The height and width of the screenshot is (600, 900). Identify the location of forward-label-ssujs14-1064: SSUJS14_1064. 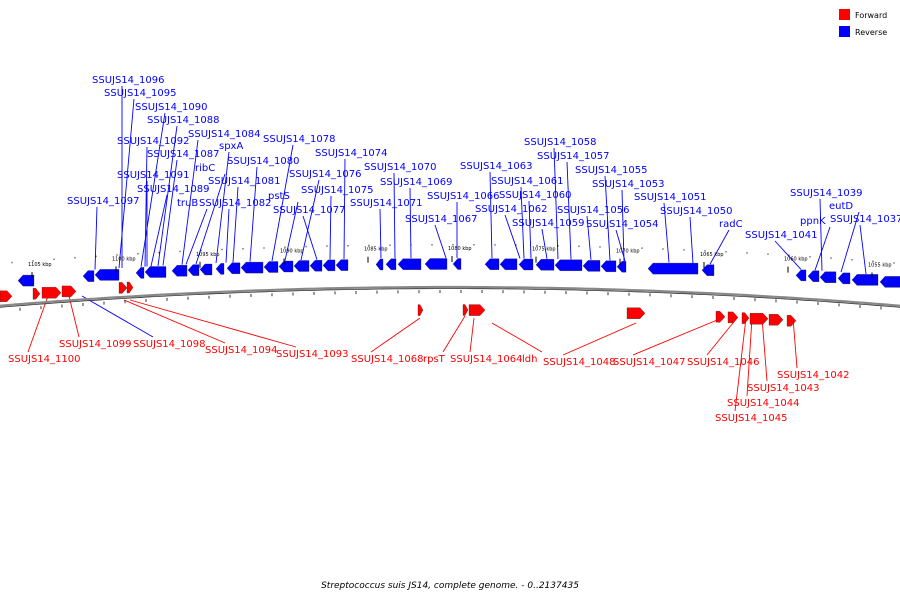
(486, 359).